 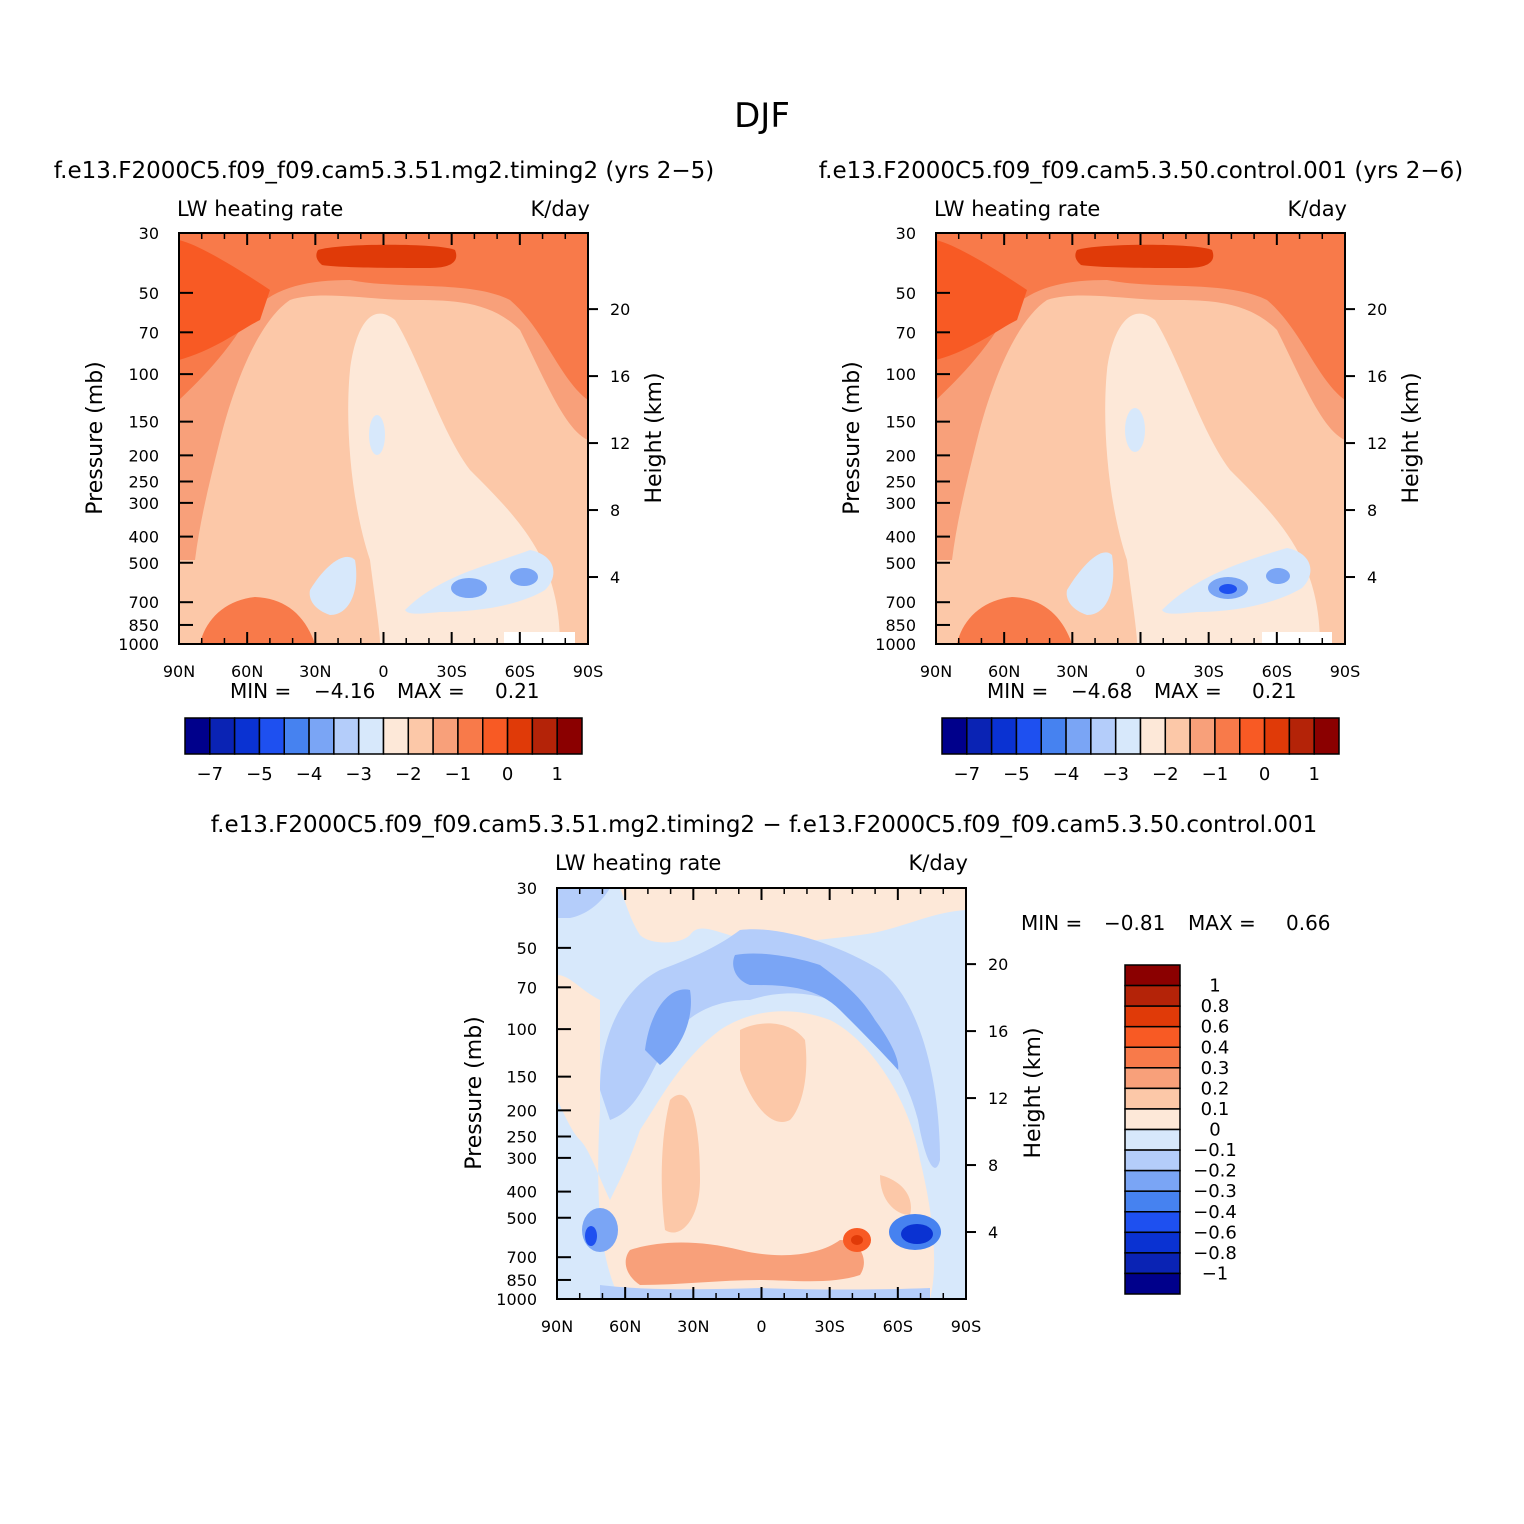 I want to click on x-tick-label: 90S, so click(x=1345, y=671).